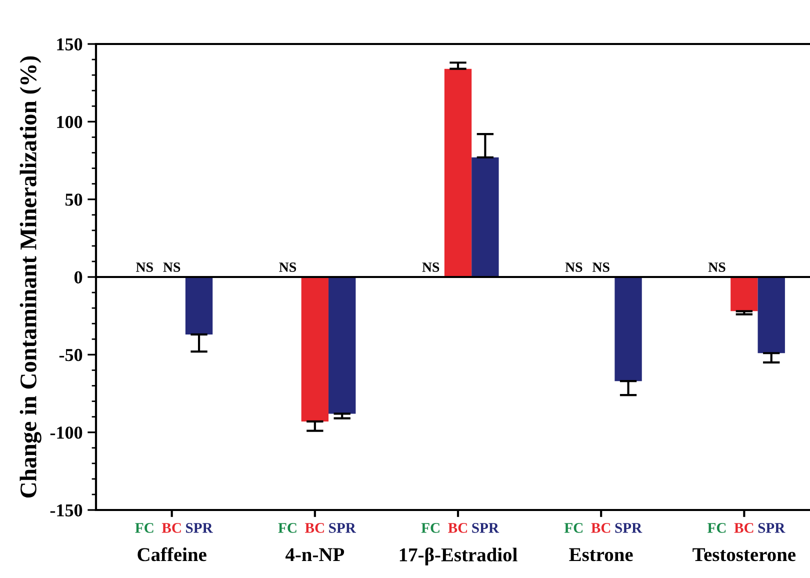  I want to click on y-tick-label: -50, so click(70, 355).